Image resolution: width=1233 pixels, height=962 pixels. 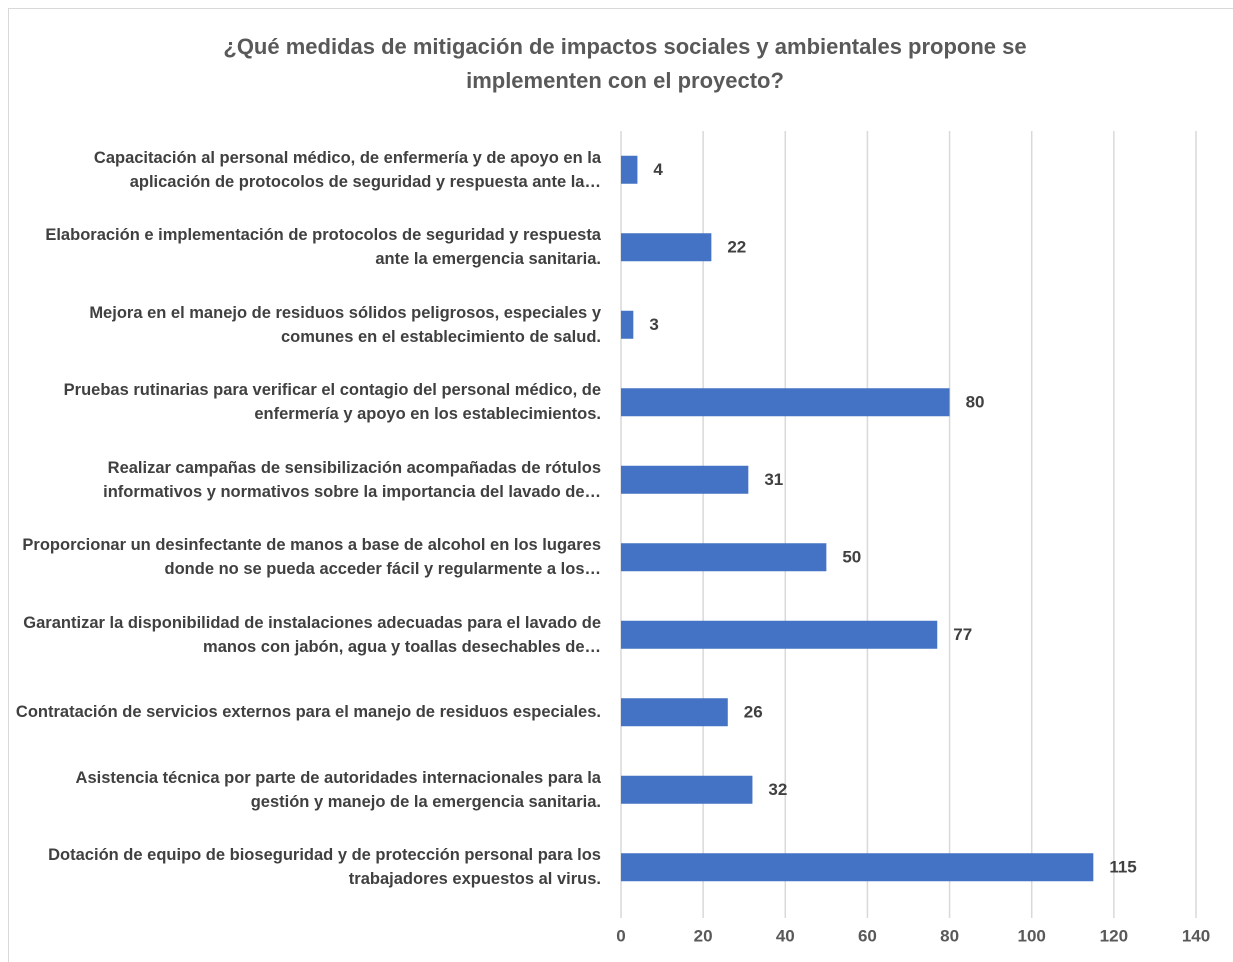 I want to click on value-label: 115, so click(x=1122, y=867).